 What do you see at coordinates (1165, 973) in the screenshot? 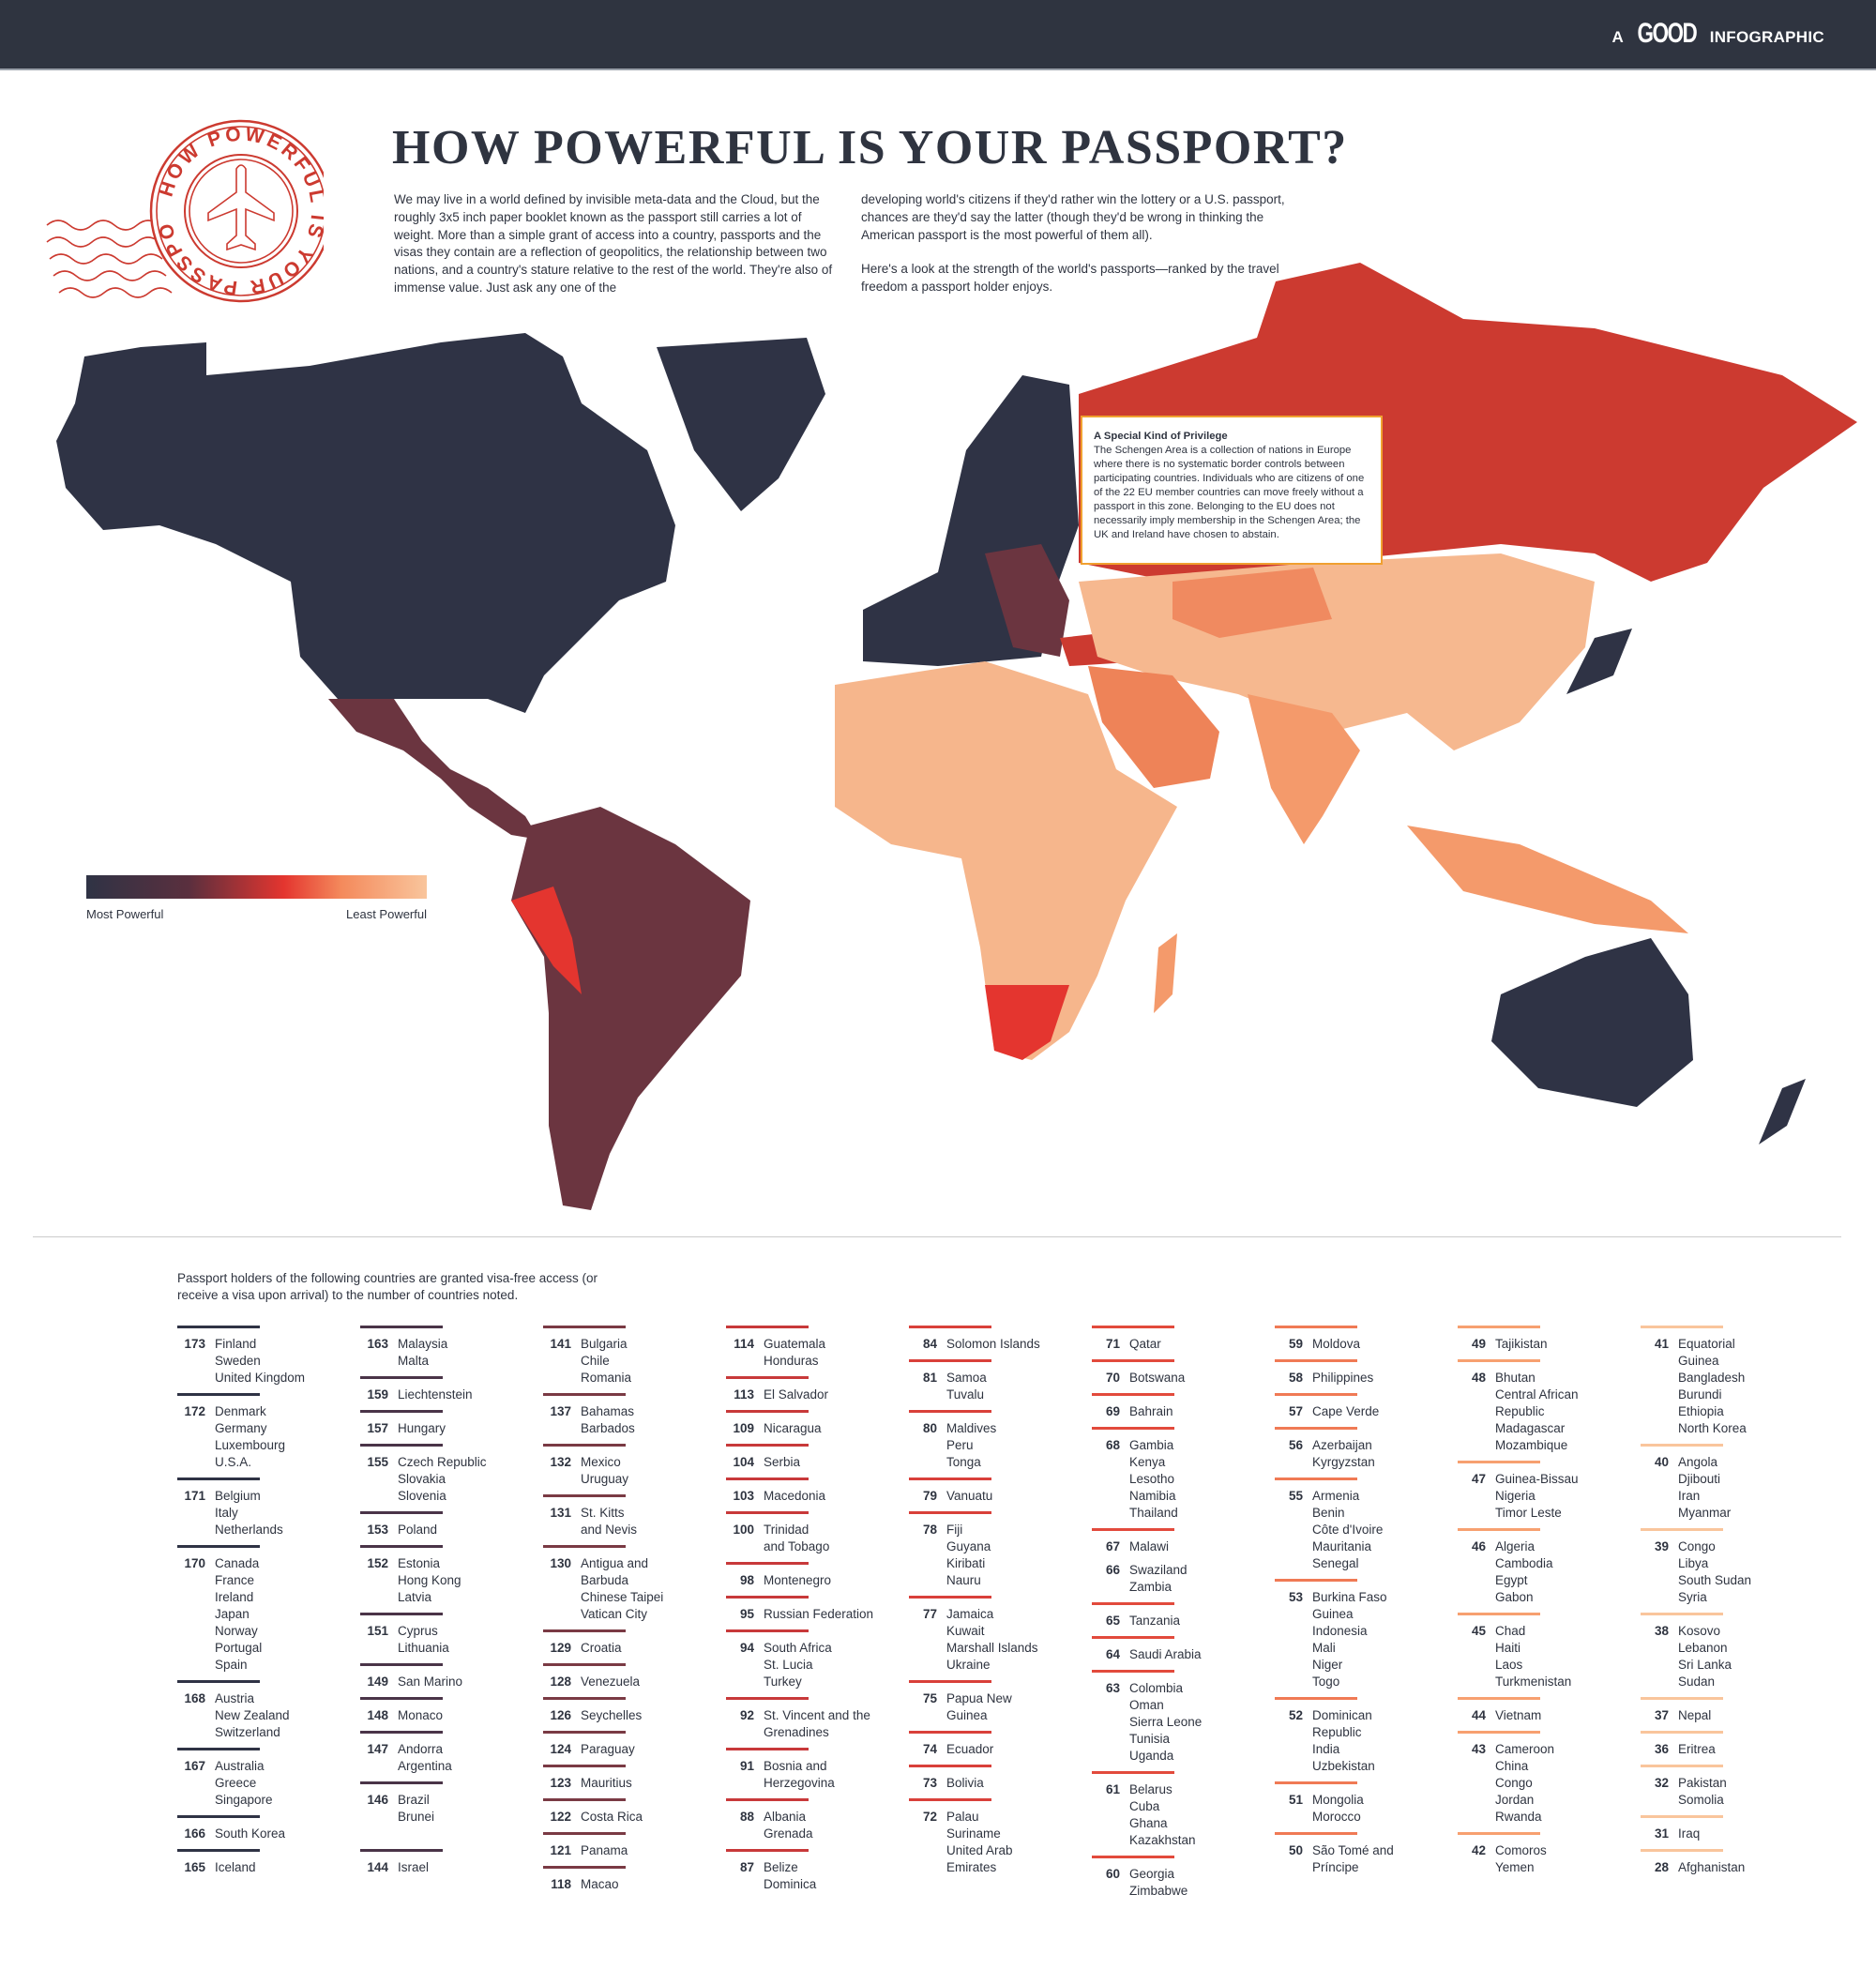
I see `madagascar` at bounding box center [1165, 973].